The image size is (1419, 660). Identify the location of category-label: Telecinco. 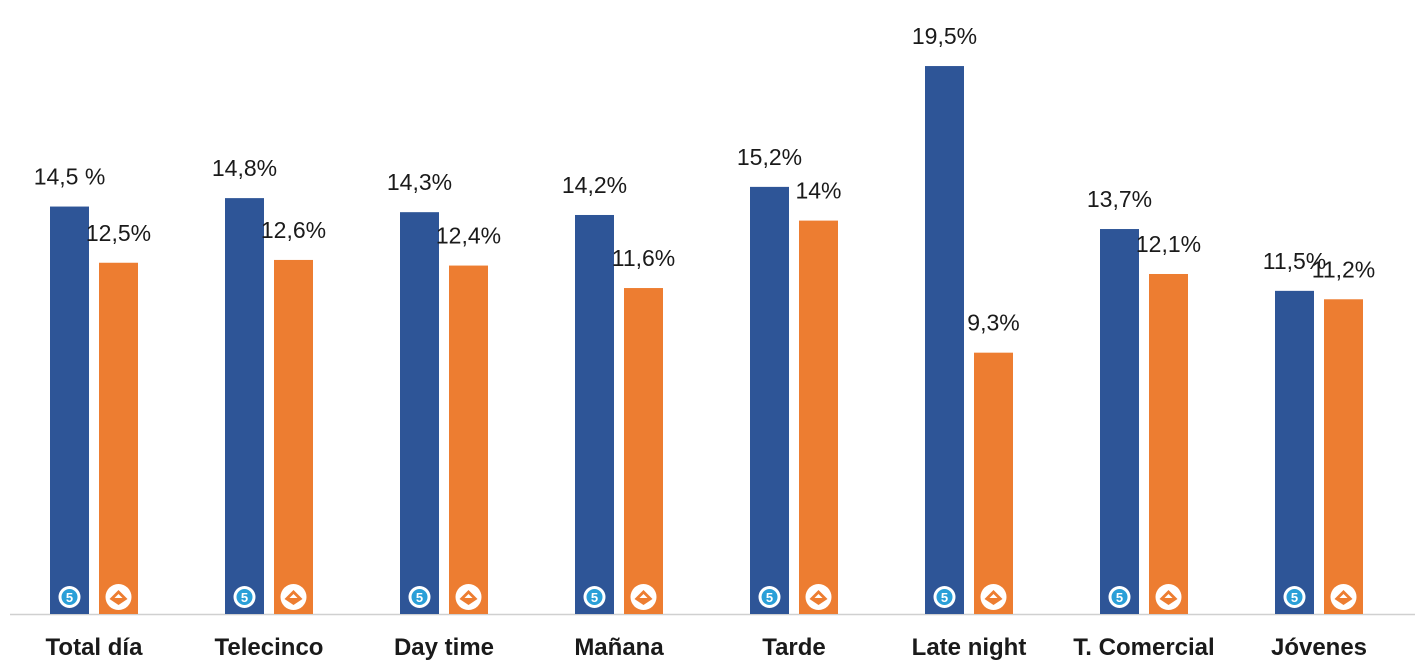
(269, 647).